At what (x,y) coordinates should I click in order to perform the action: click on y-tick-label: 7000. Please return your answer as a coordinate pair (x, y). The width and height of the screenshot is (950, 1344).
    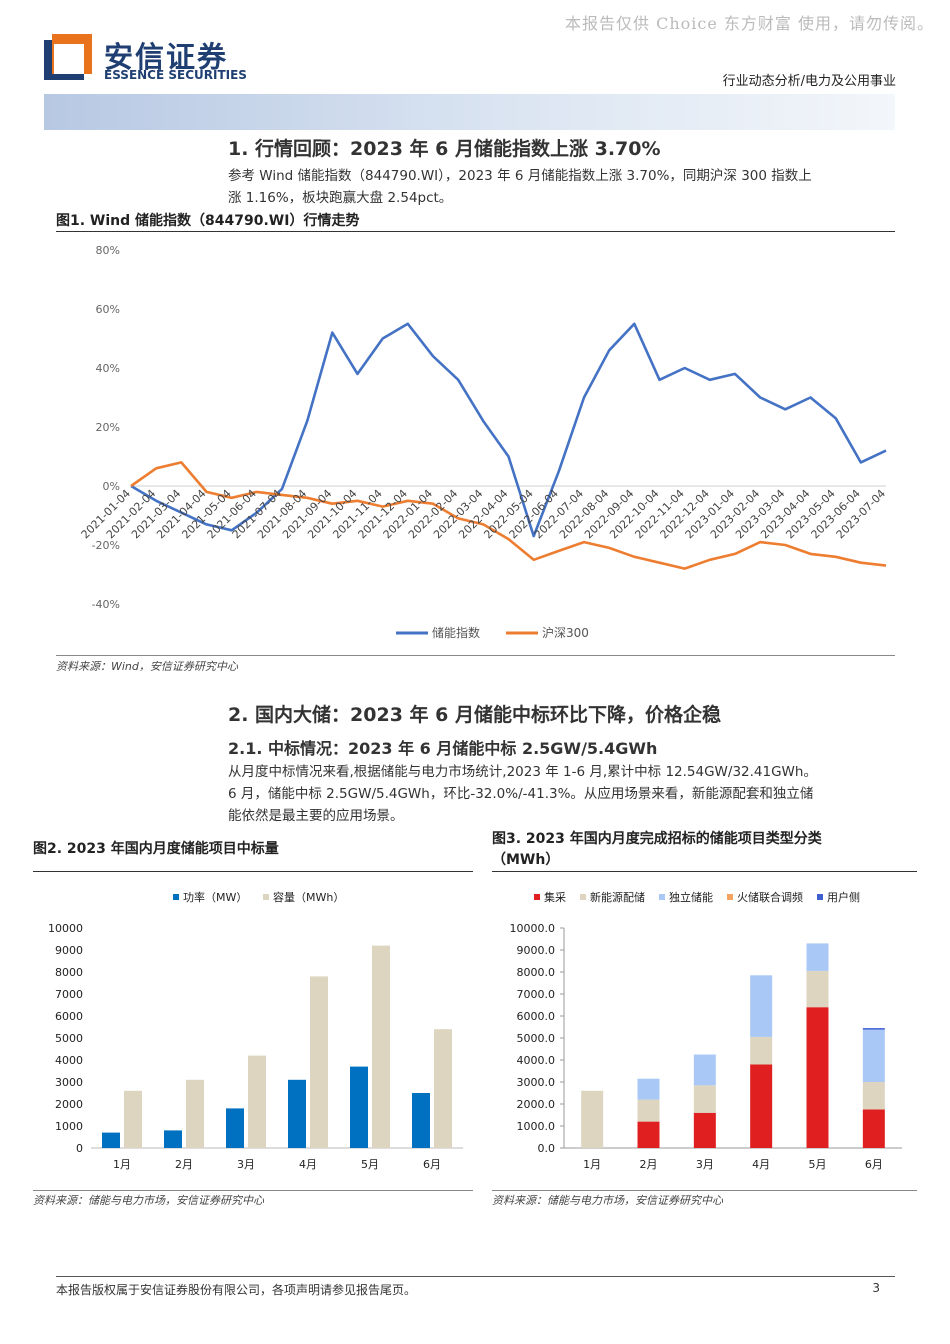
    Looking at the image, I should click on (69, 994).